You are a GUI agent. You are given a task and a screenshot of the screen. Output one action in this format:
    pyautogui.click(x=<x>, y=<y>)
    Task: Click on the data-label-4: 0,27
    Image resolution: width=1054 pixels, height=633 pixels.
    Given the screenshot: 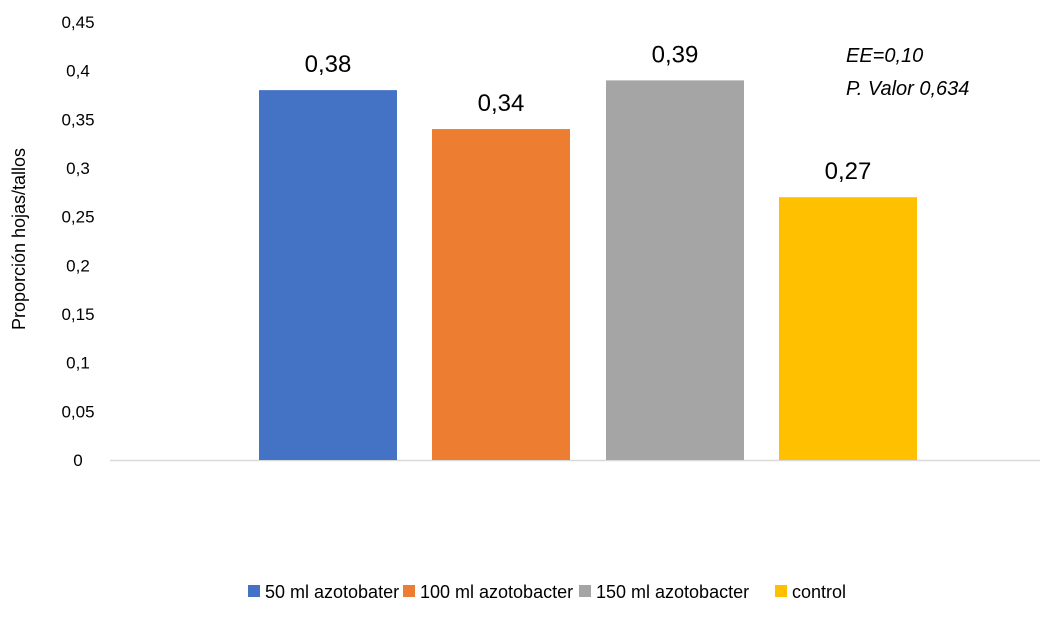 What is the action you would take?
    pyautogui.click(x=848, y=171)
    